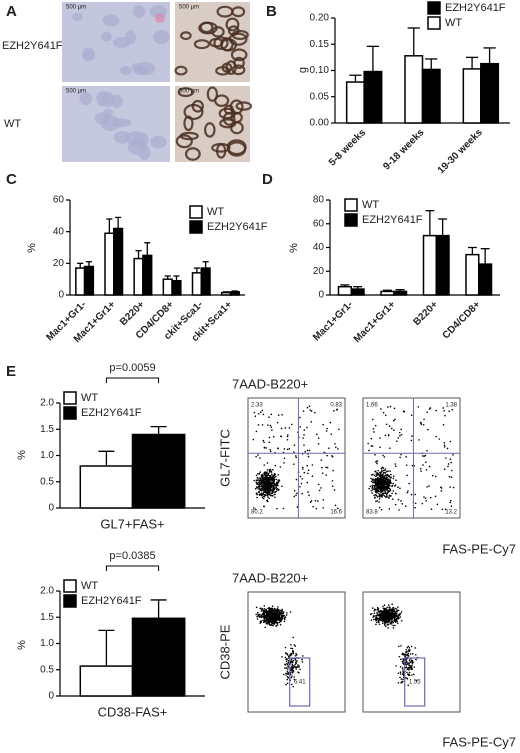  I want to click on error-bar, so click(387, 290).